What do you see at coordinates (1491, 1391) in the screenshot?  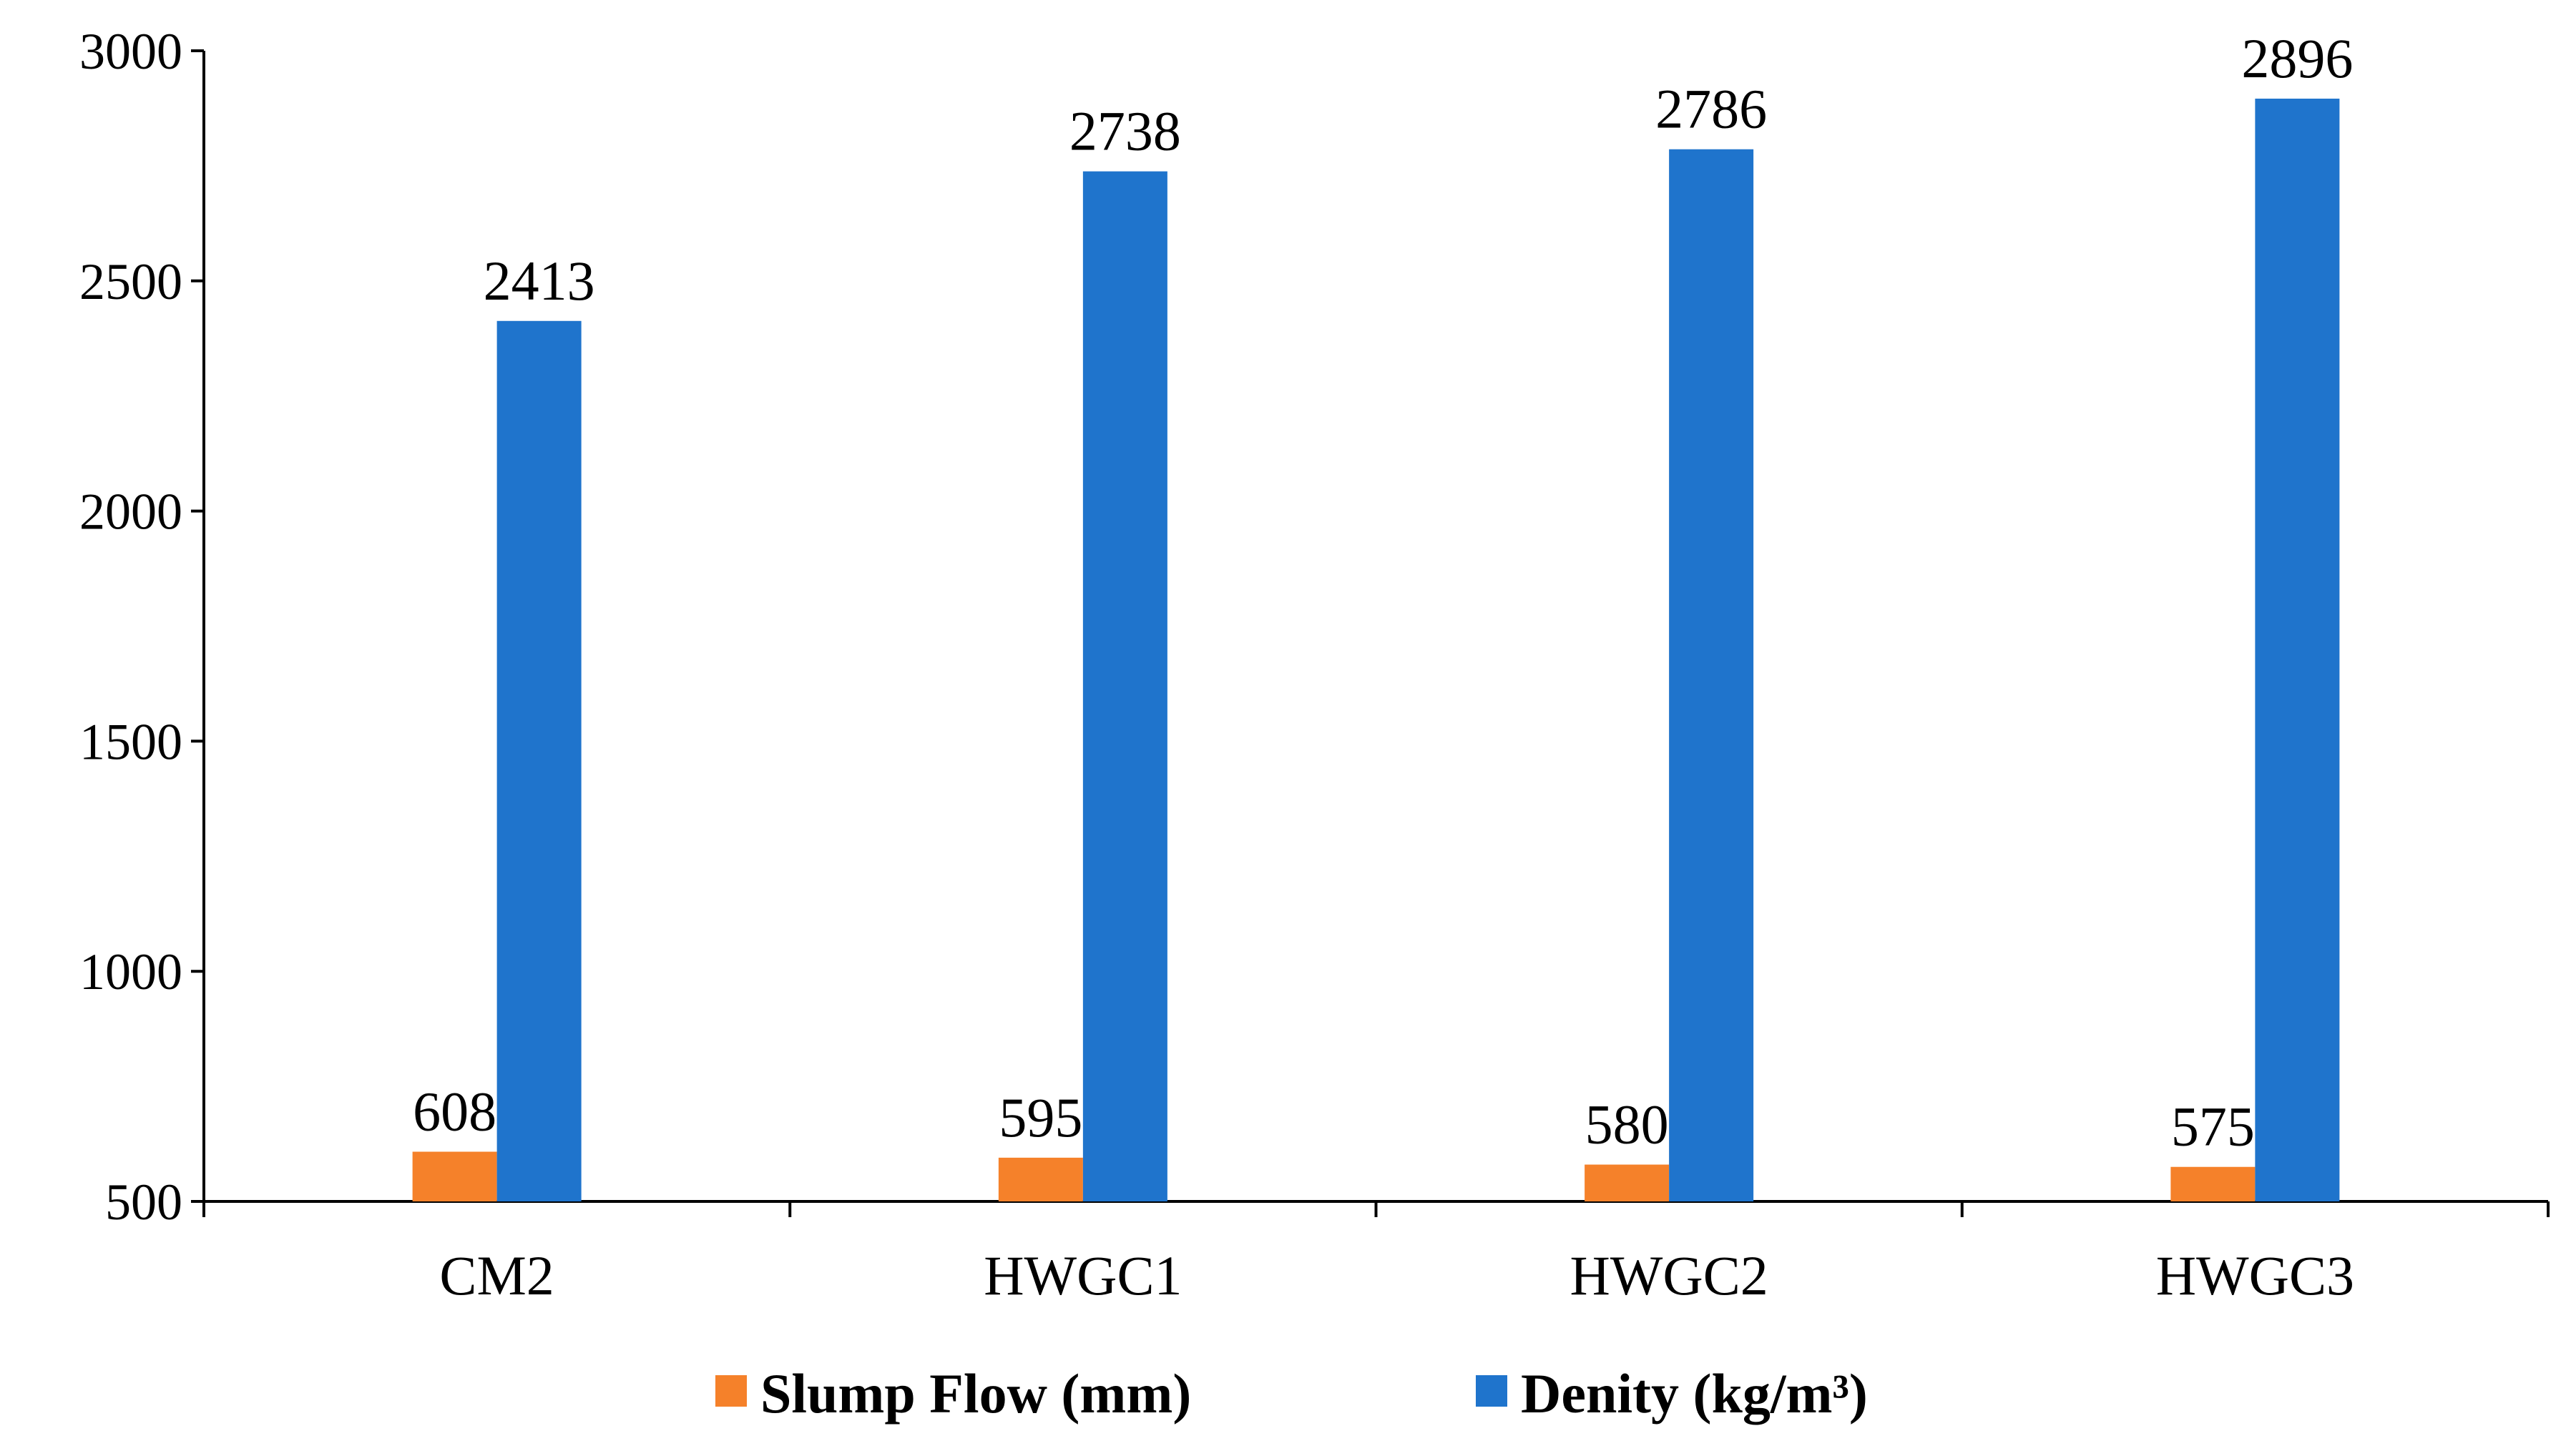 I see `legend-swatch-density` at bounding box center [1491, 1391].